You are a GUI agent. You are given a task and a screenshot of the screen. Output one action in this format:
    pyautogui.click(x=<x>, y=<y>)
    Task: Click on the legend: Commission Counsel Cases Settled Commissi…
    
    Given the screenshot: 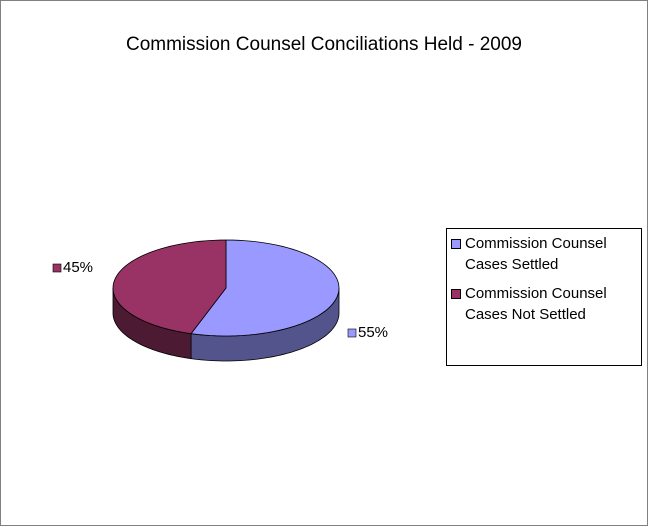 What is the action you would take?
    pyautogui.click(x=544, y=297)
    